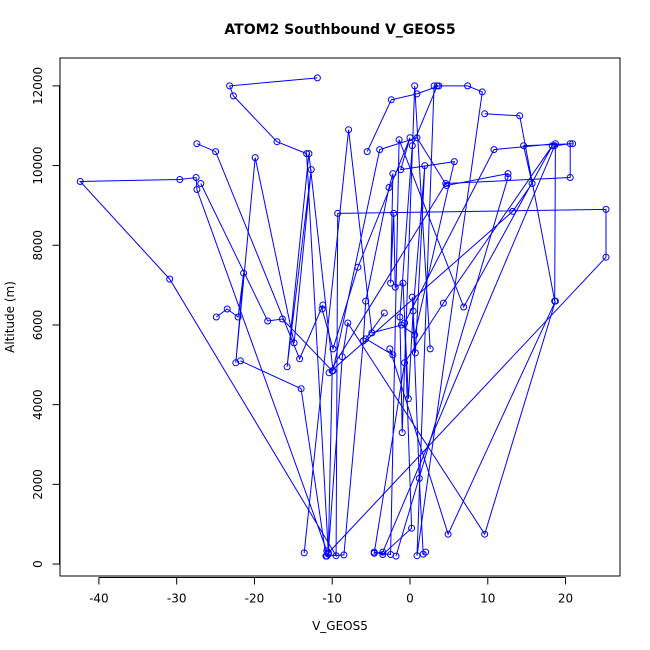  I want to click on y-axis-label: Altitude (m), so click(10, 317).